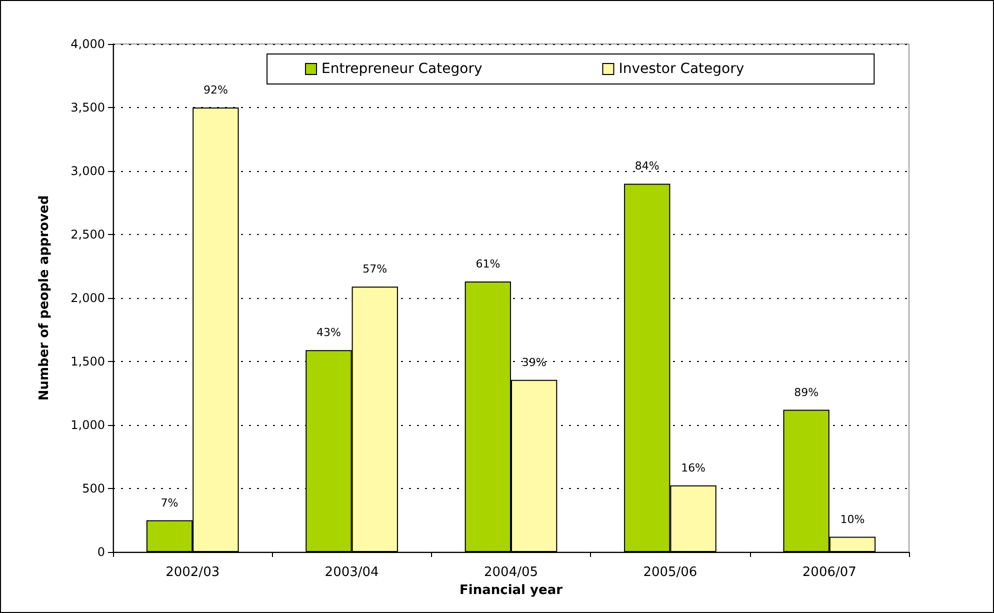  Describe the element at coordinates (670, 572) in the screenshot. I see `x-tick-label: 2005/06` at that location.